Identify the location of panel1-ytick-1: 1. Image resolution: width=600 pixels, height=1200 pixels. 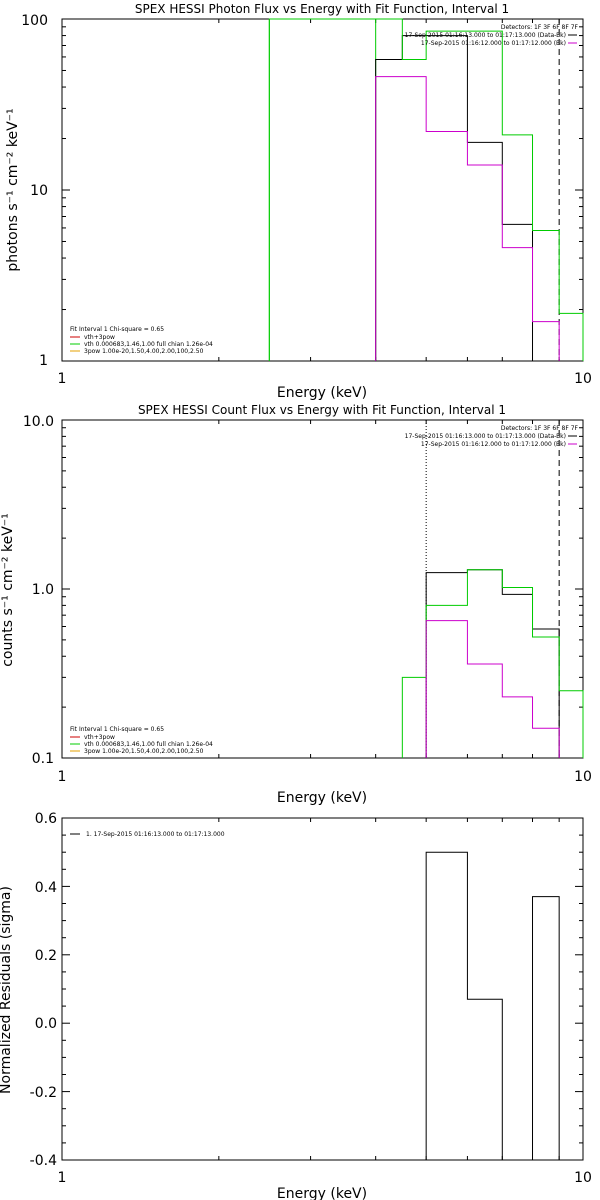
(43, 361).